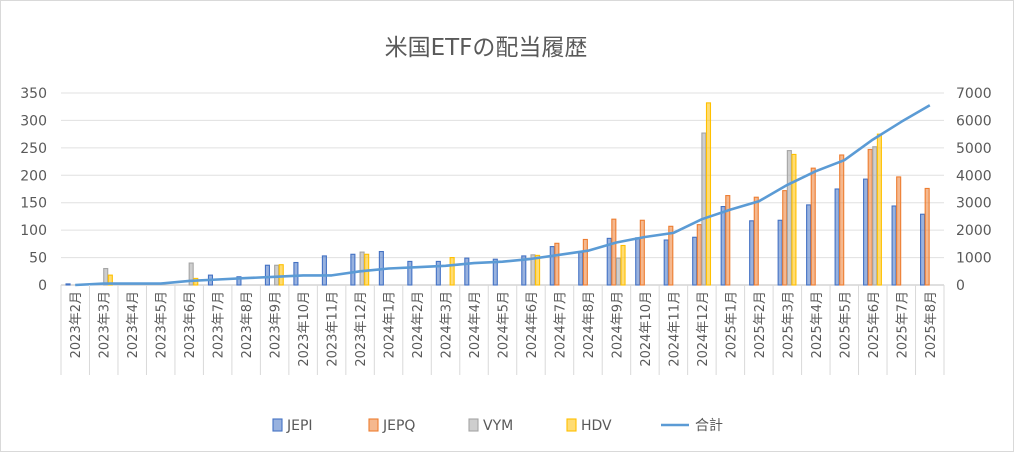 The width and height of the screenshot is (1014, 452). I want to click on x-tick-label: 2024年3月, so click(447, 324).